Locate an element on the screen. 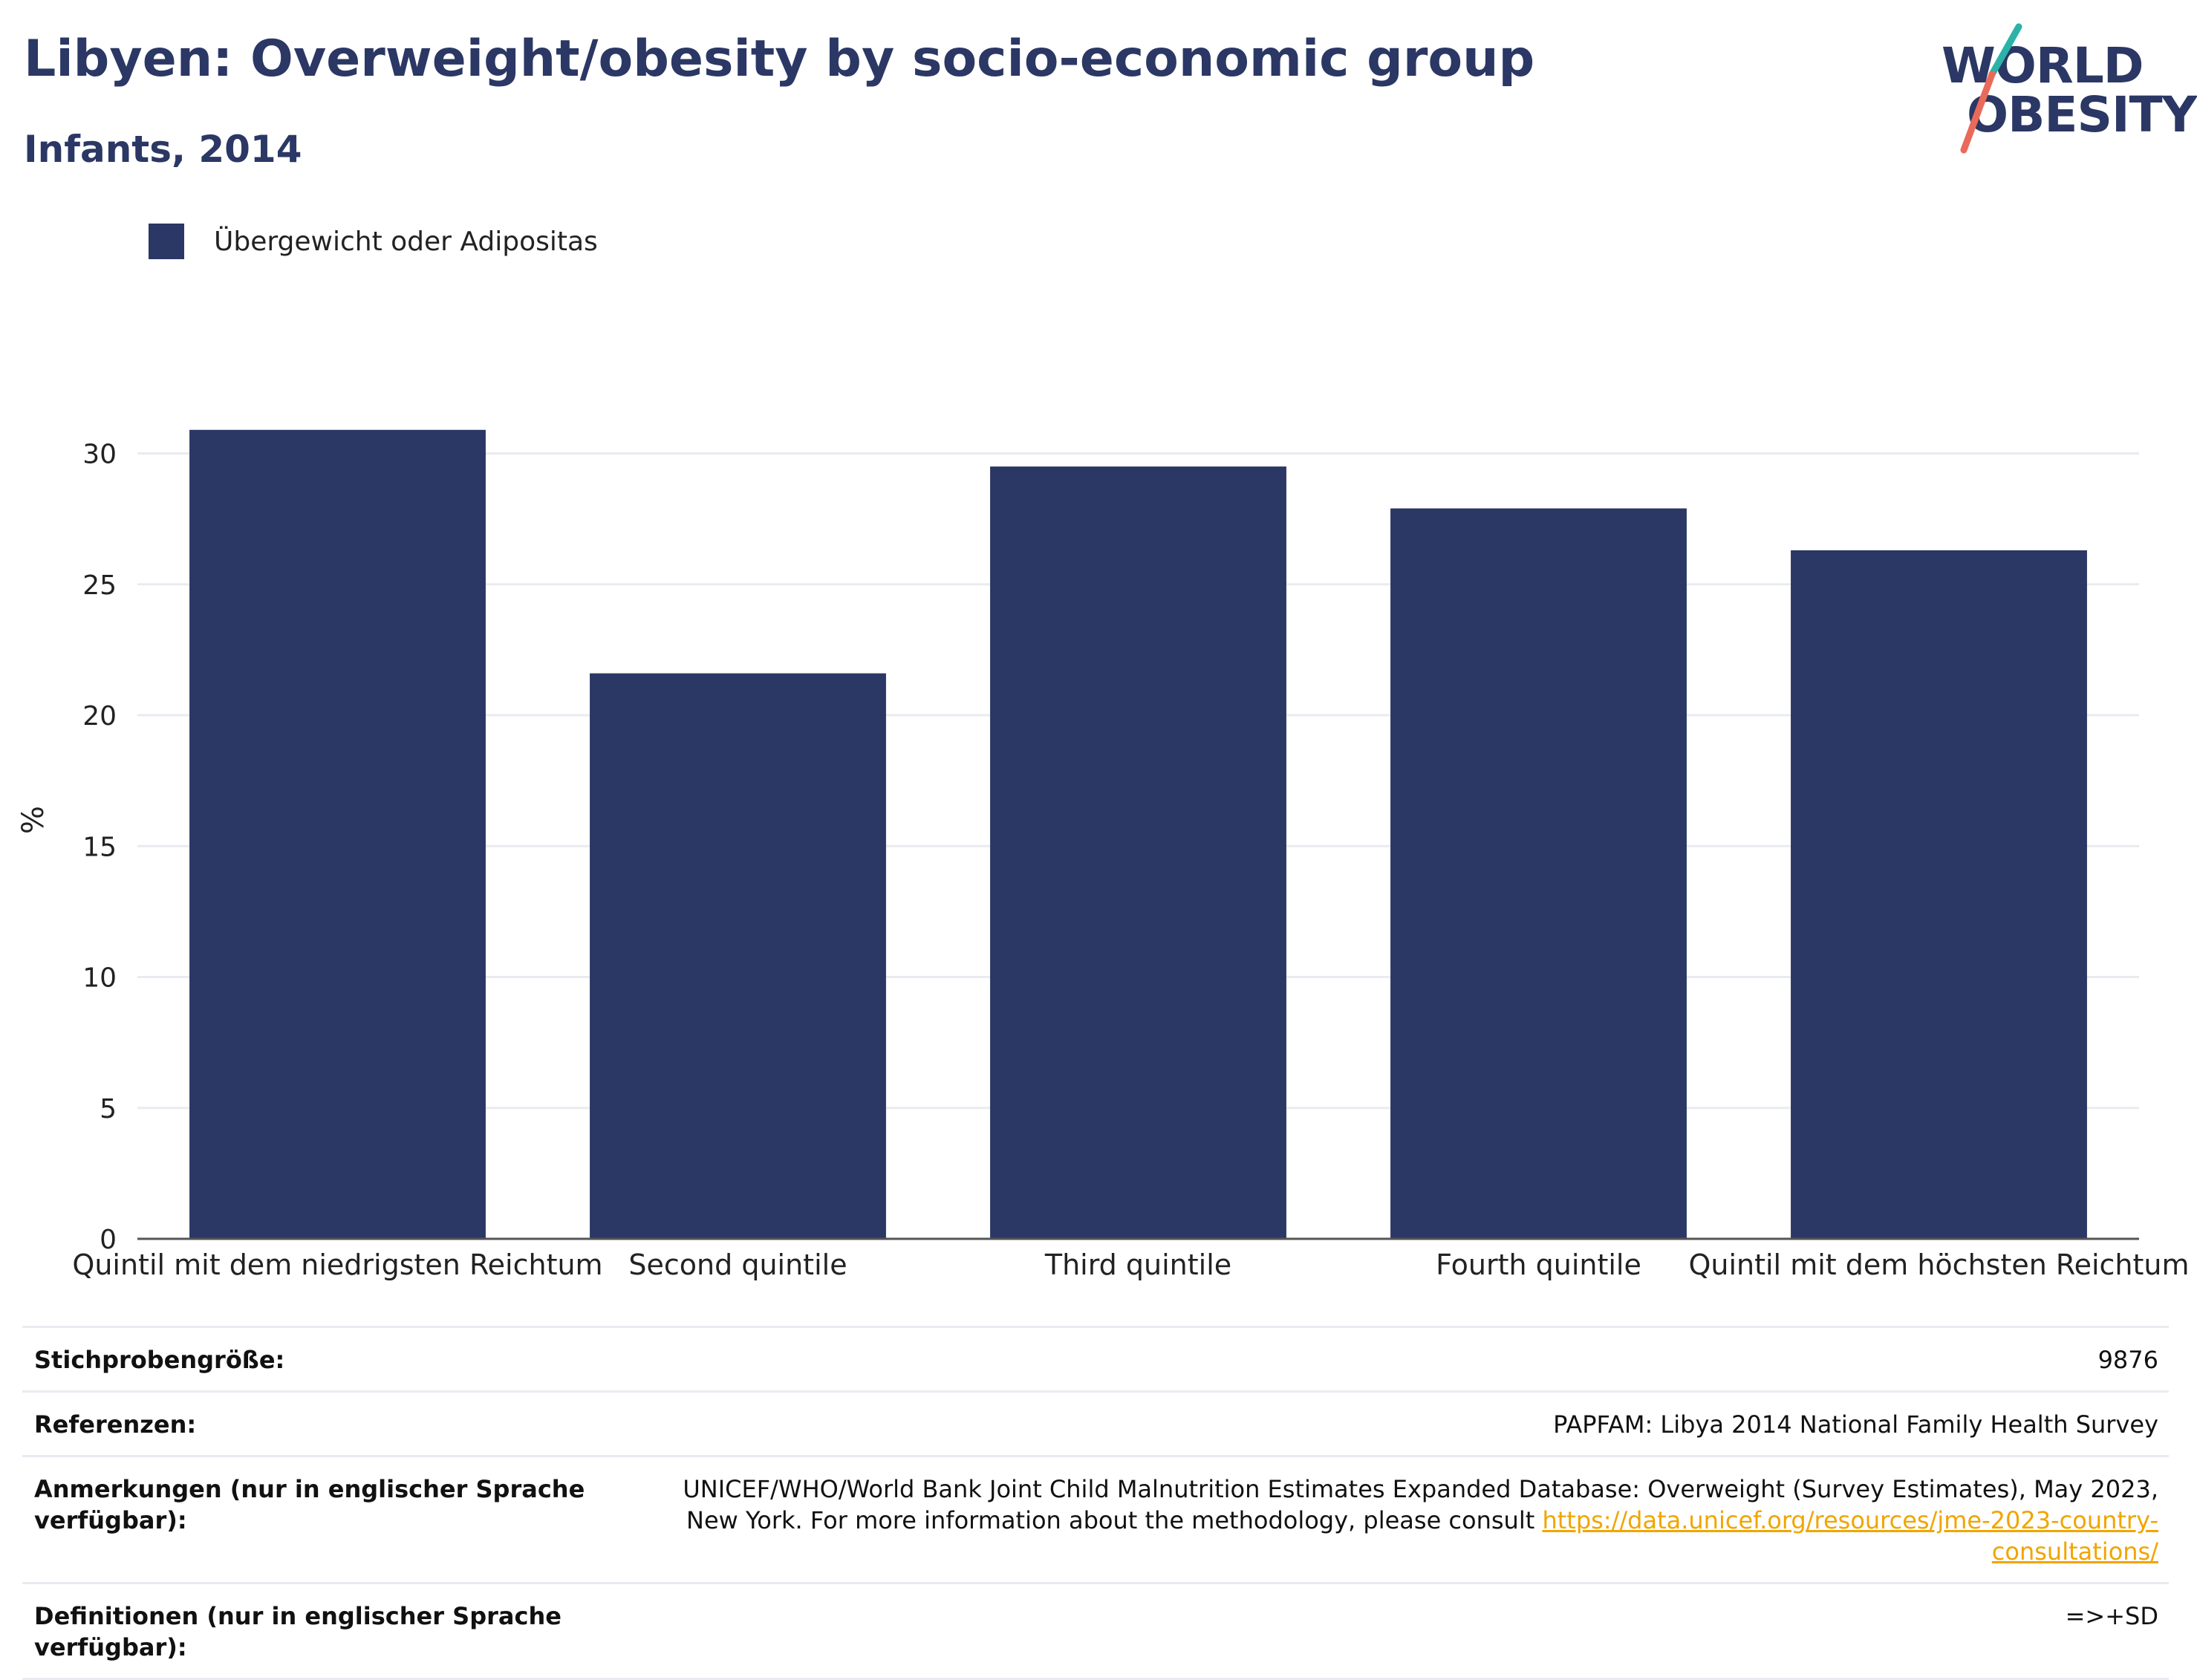  y-axis-label: % is located at coordinates (33, 820).